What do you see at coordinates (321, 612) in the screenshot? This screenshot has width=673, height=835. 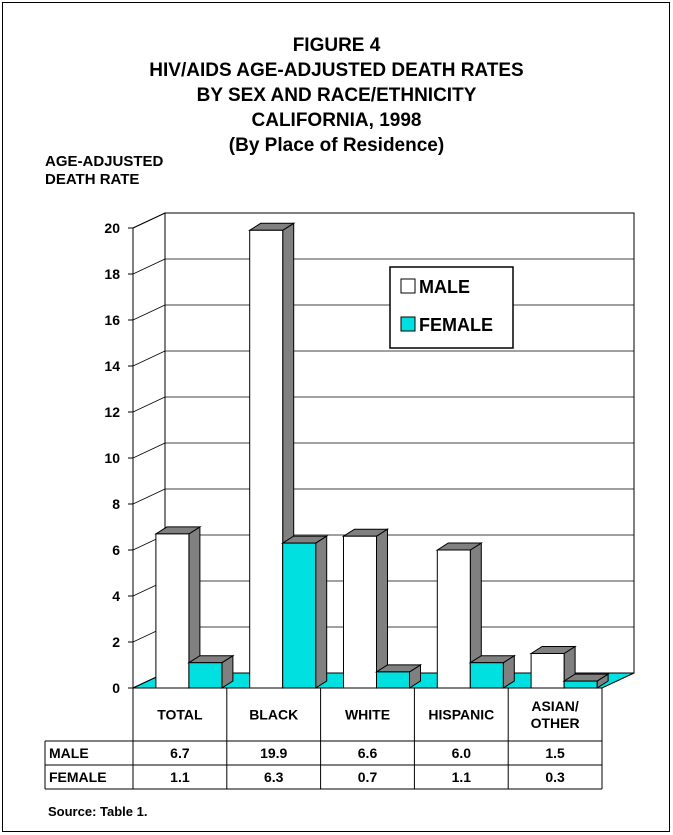 I see `bar-female-side` at bounding box center [321, 612].